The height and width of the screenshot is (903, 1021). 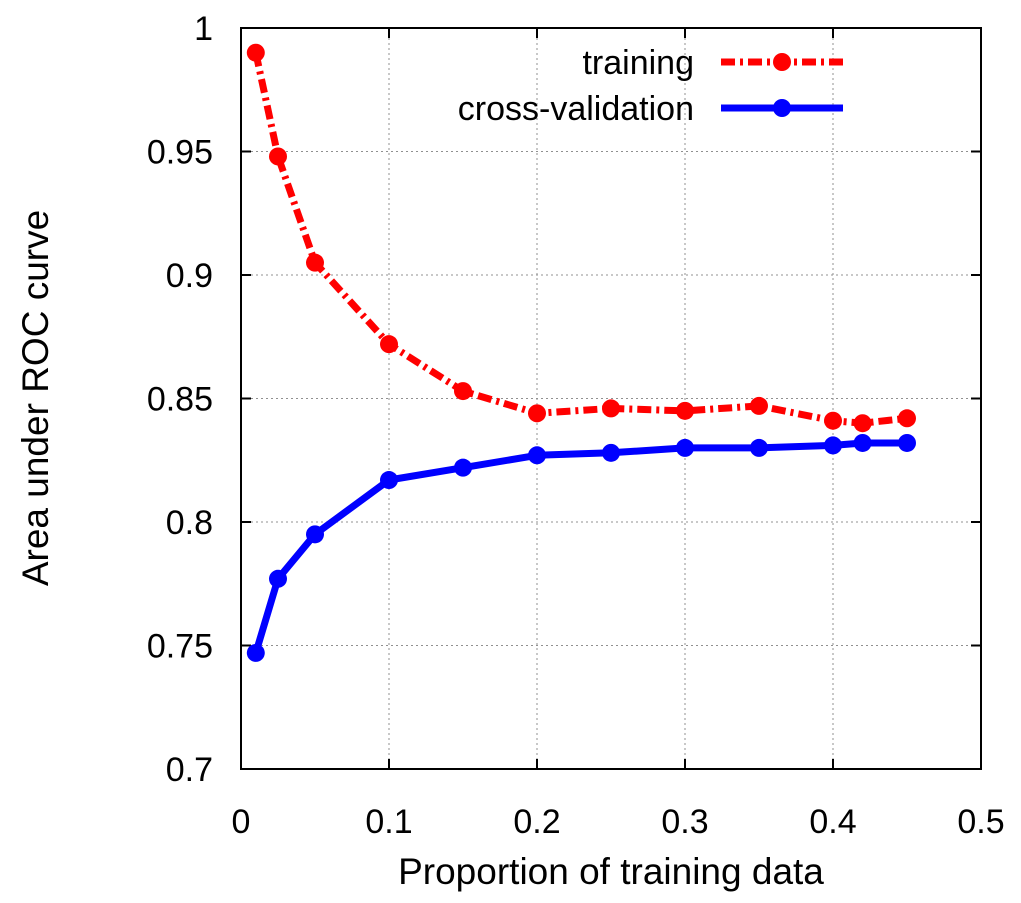 What do you see at coordinates (611, 871) in the screenshot?
I see `x-axis-label: Proportion of training data` at bounding box center [611, 871].